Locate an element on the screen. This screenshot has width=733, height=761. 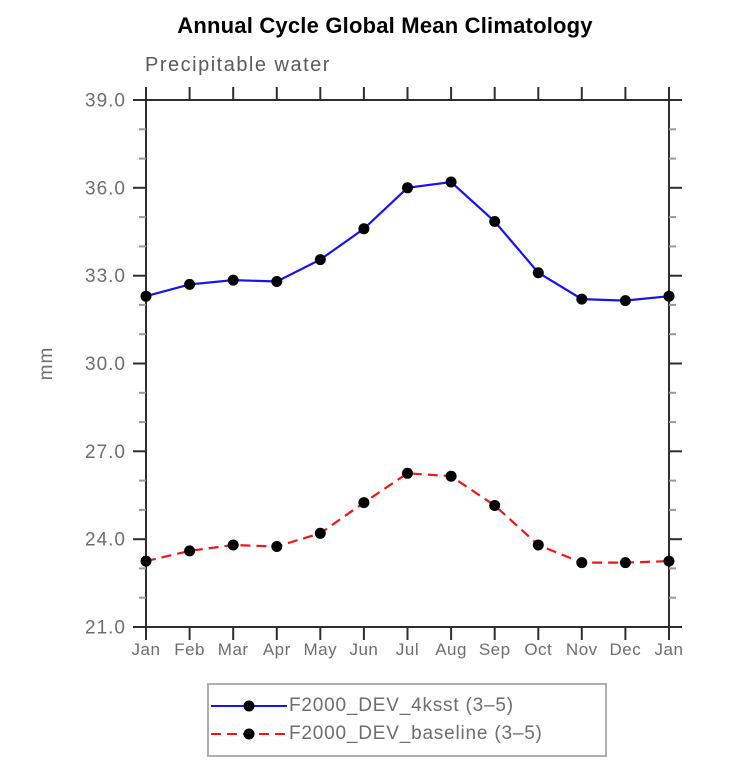
legend-item-baseline: F2000_DEV_baseline (3–5) is located at coordinates (407, 734).